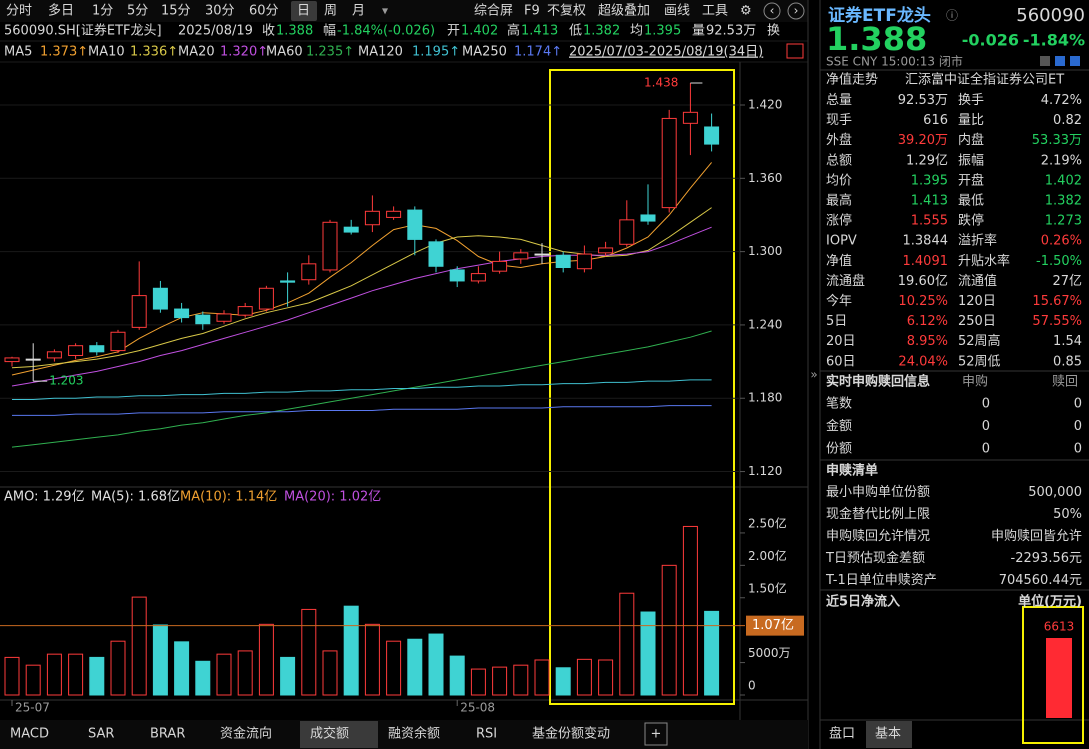 The width and height of the screenshot is (1089, 749). I want to click on ma-legend-name: MA20, so click(196, 52).